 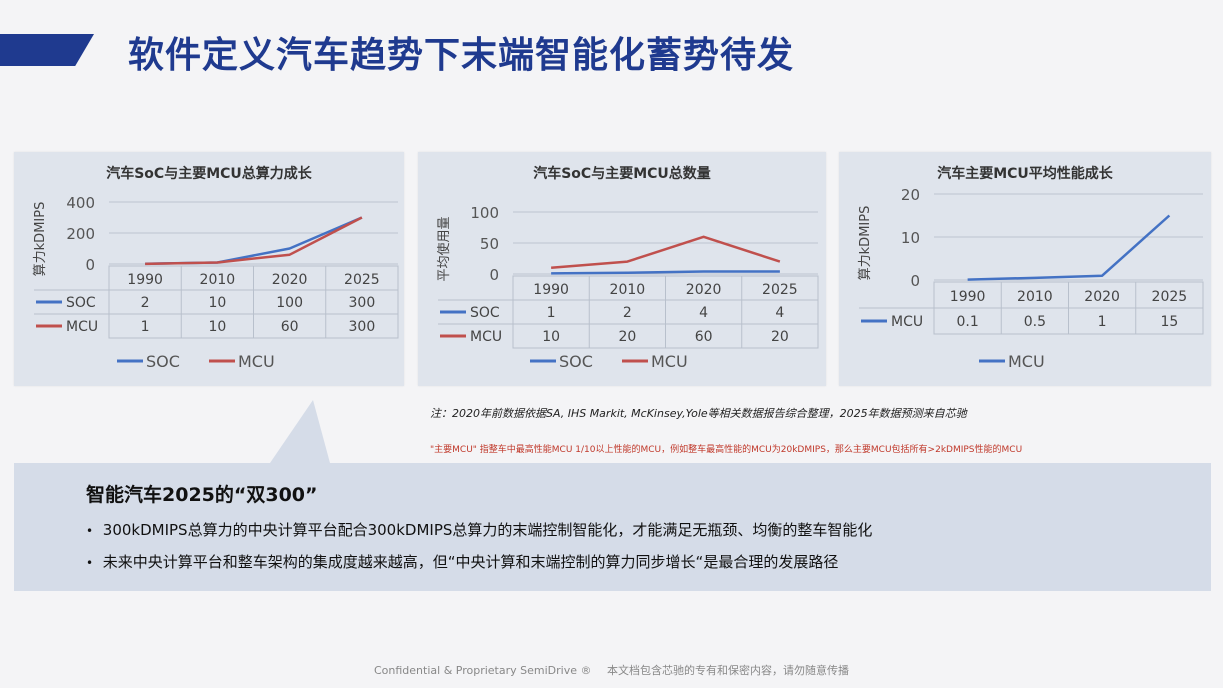 What do you see at coordinates (484, 213) in the screenshot?
I see `y-tick-label: 100` at bounding box center [484, 213].